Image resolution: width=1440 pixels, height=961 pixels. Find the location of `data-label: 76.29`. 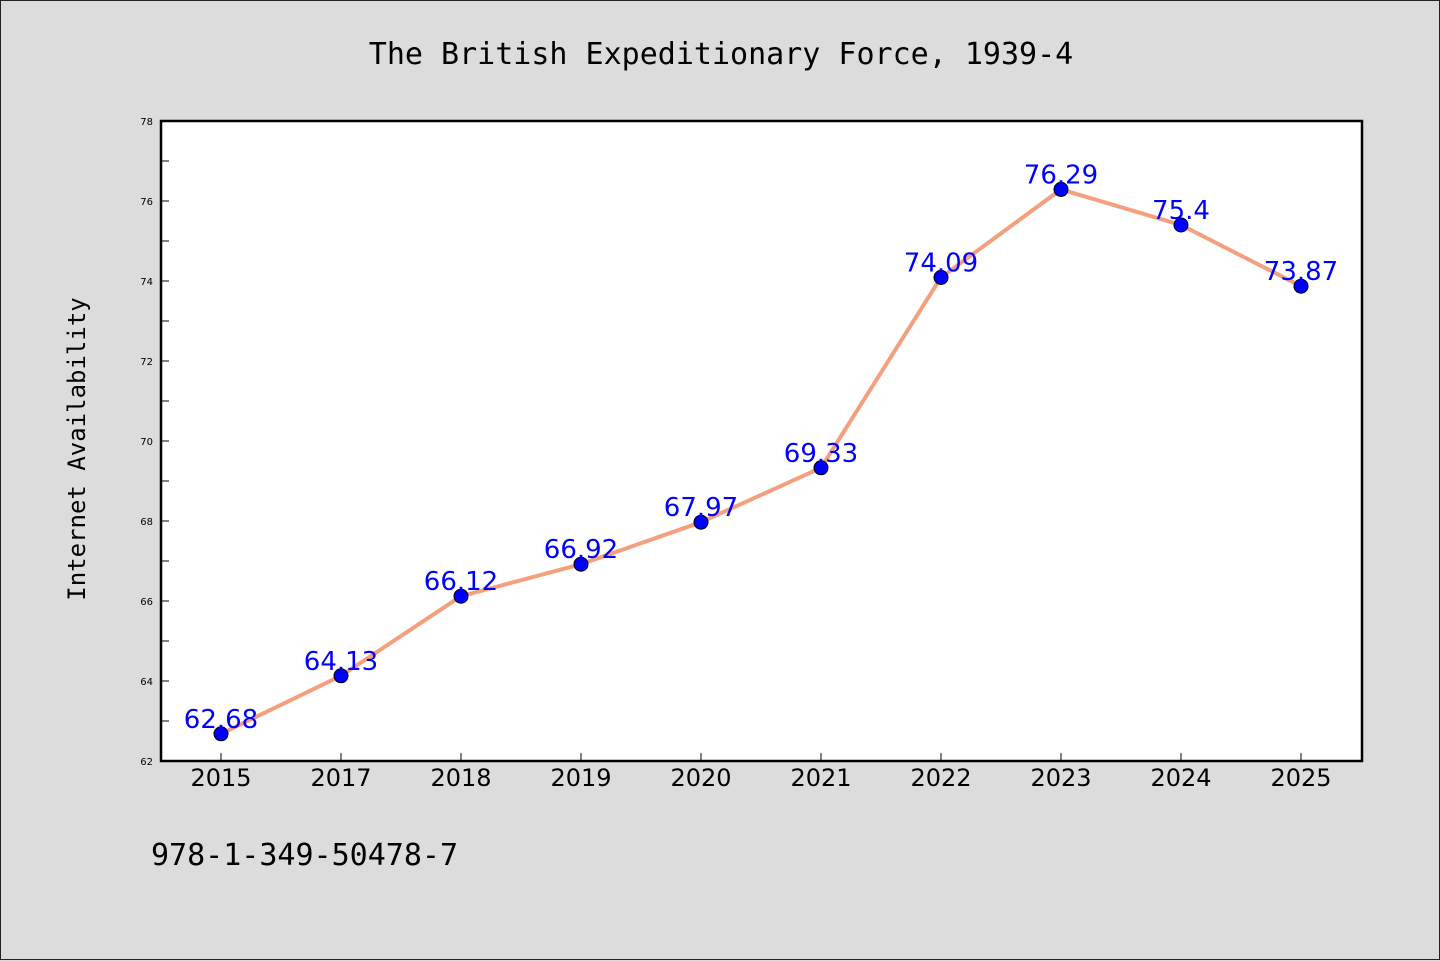

data-label: 76.29 is located at coordinates (1061, 175).